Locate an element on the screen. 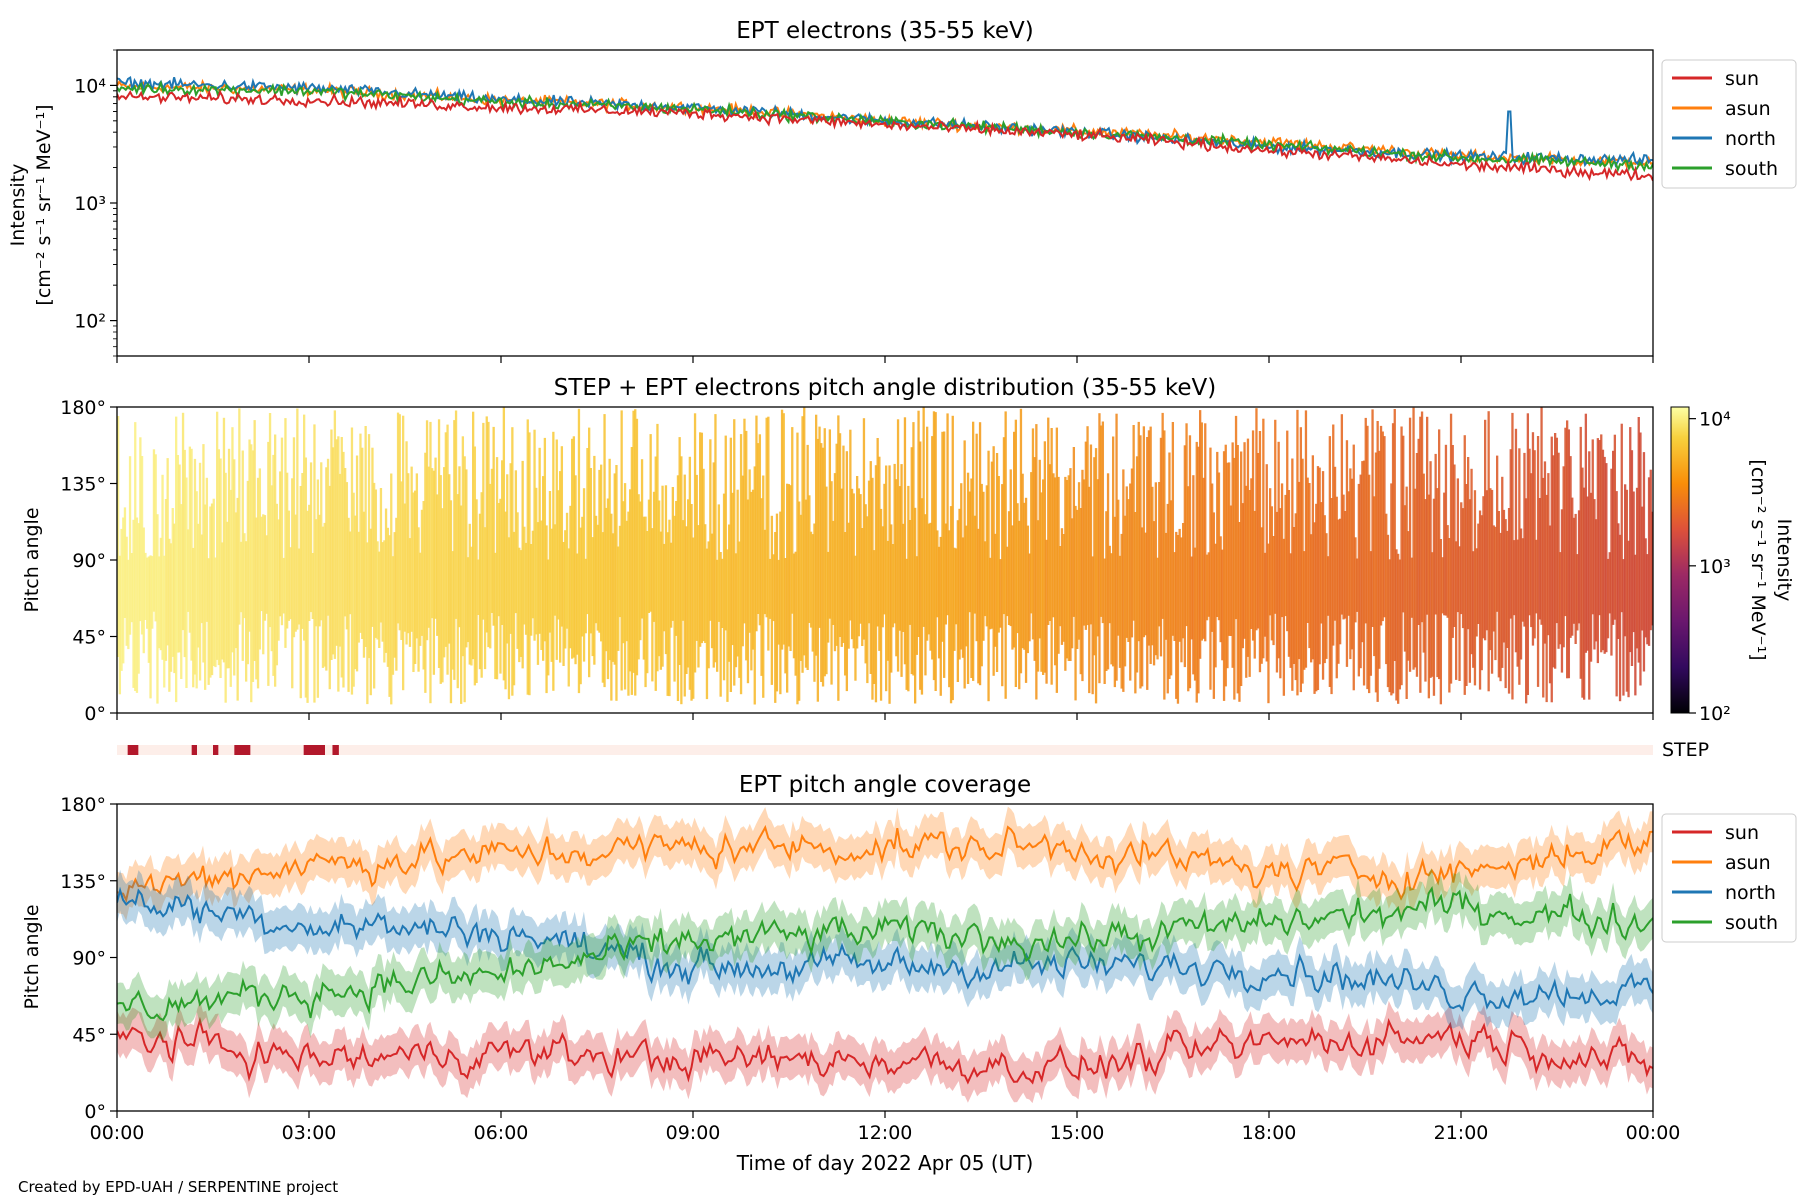  series-line-asun is located at coordinates (885, 863).